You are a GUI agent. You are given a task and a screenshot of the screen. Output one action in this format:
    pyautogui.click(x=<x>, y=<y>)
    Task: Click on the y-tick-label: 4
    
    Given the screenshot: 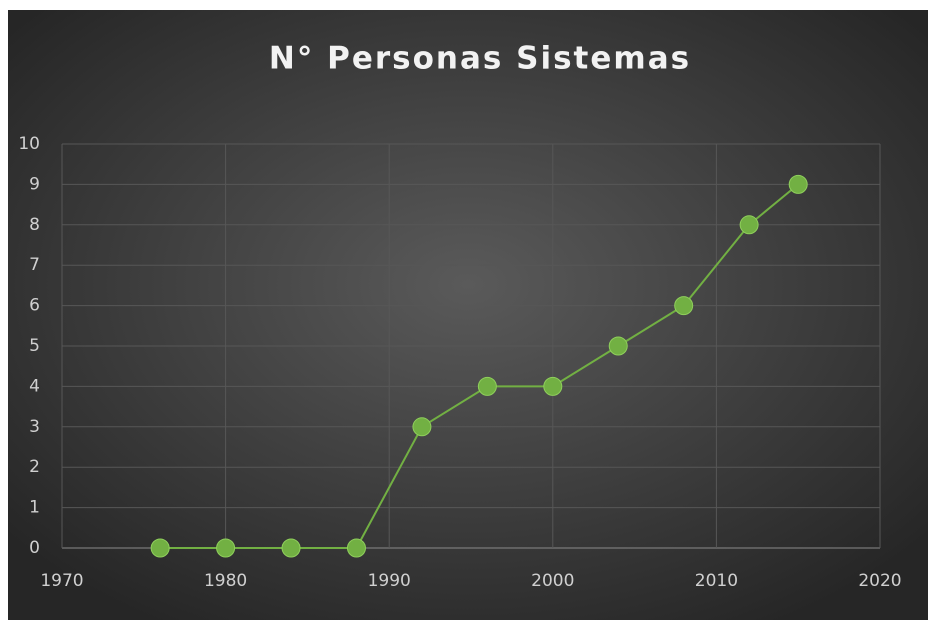 What is the action you would take?
    pyautogui.click(x=34, y=386)
    